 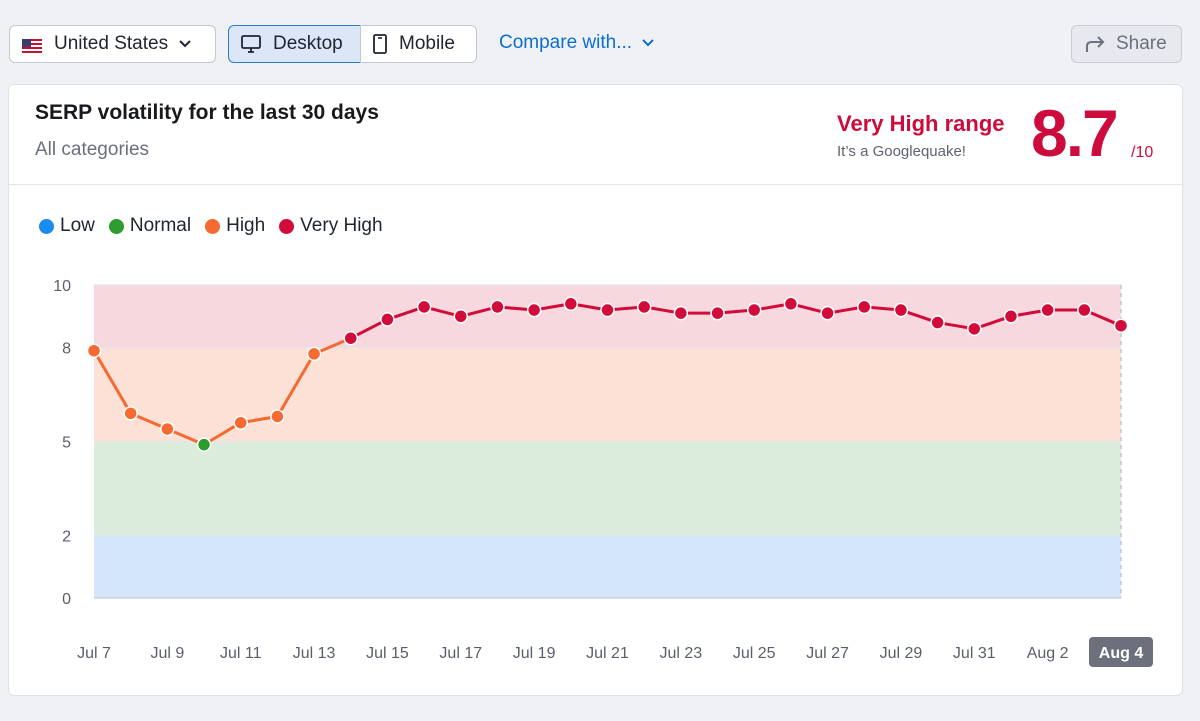 What do you see at coordinates (207, 112) in the screenshot?
I see `card-title: SERP volatility for the last 30 days` at bounding box center [207, 112].